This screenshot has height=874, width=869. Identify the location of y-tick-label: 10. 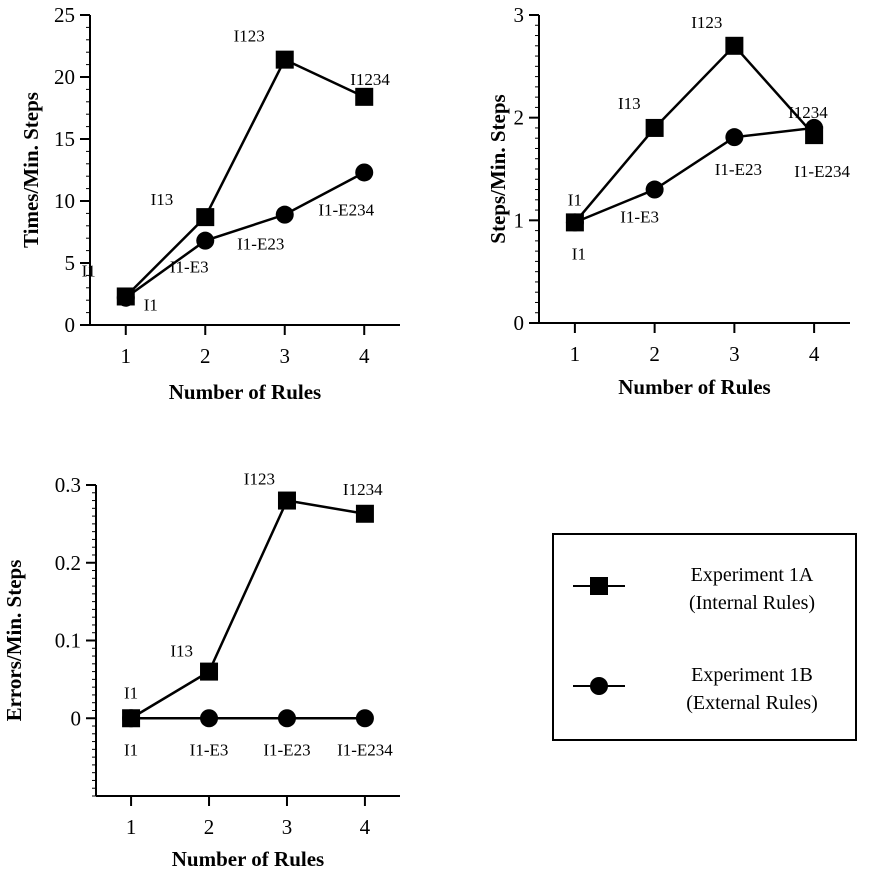
(64, 201).